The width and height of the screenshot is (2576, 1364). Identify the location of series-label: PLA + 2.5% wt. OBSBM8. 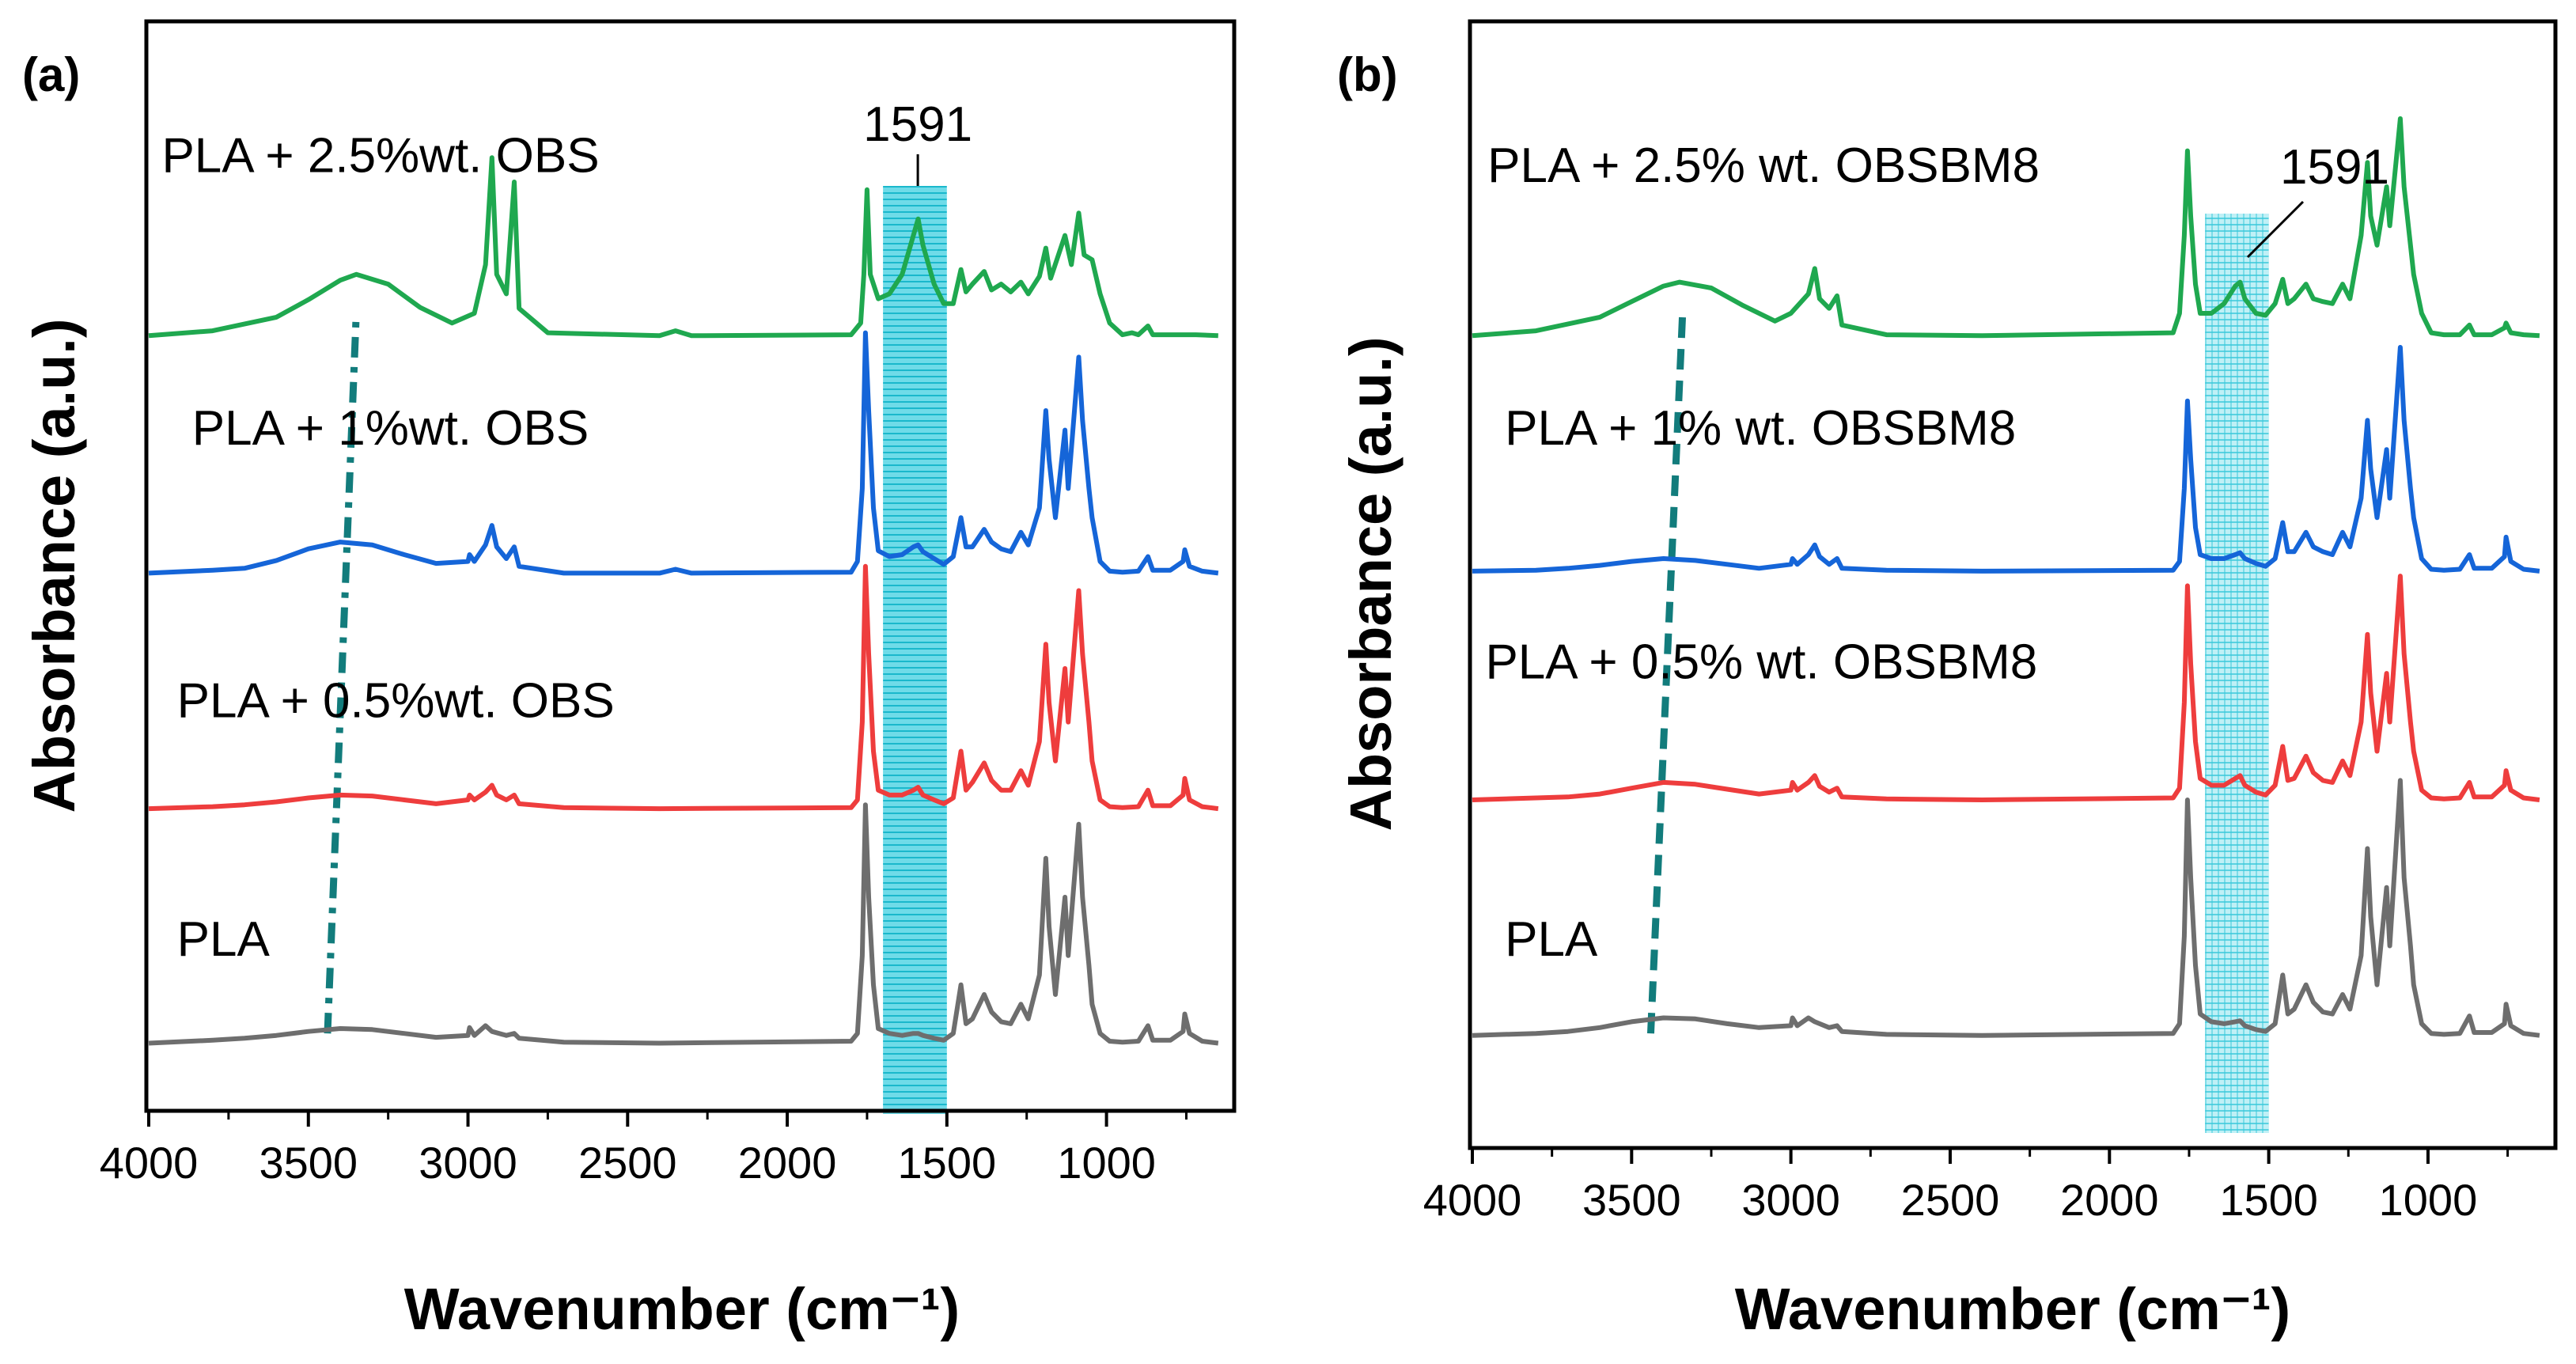
(1763, 165).